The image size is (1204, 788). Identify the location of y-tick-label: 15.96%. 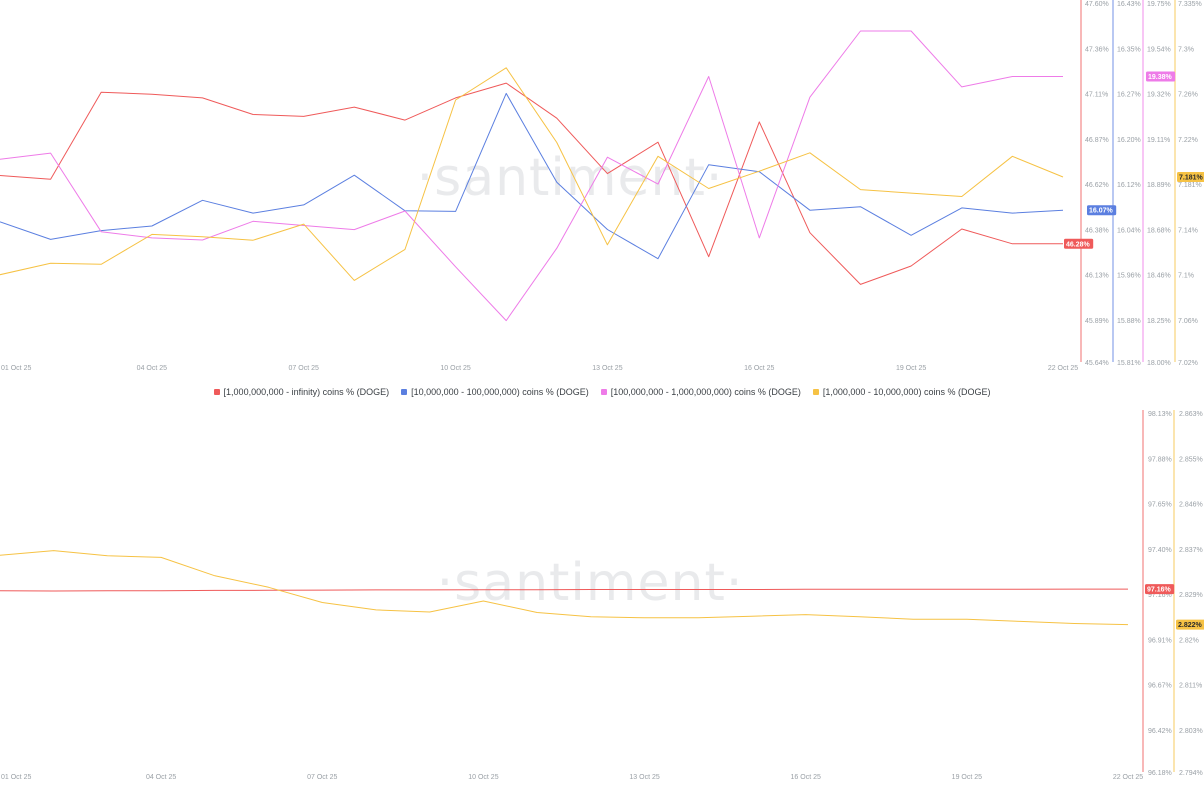
(1129, 276).